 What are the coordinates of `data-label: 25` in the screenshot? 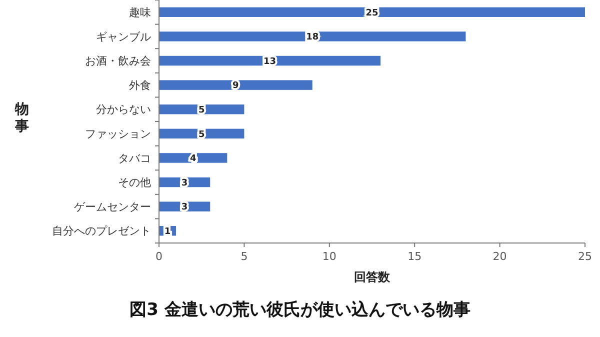 It's located at (372, 13).